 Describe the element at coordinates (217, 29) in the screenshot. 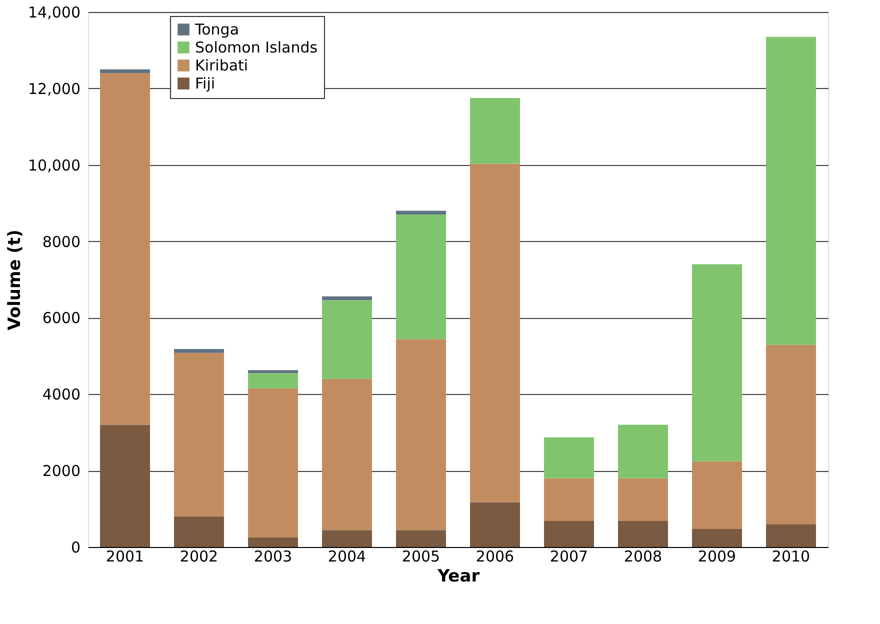

I see `legend-label: Tonga` at that location.